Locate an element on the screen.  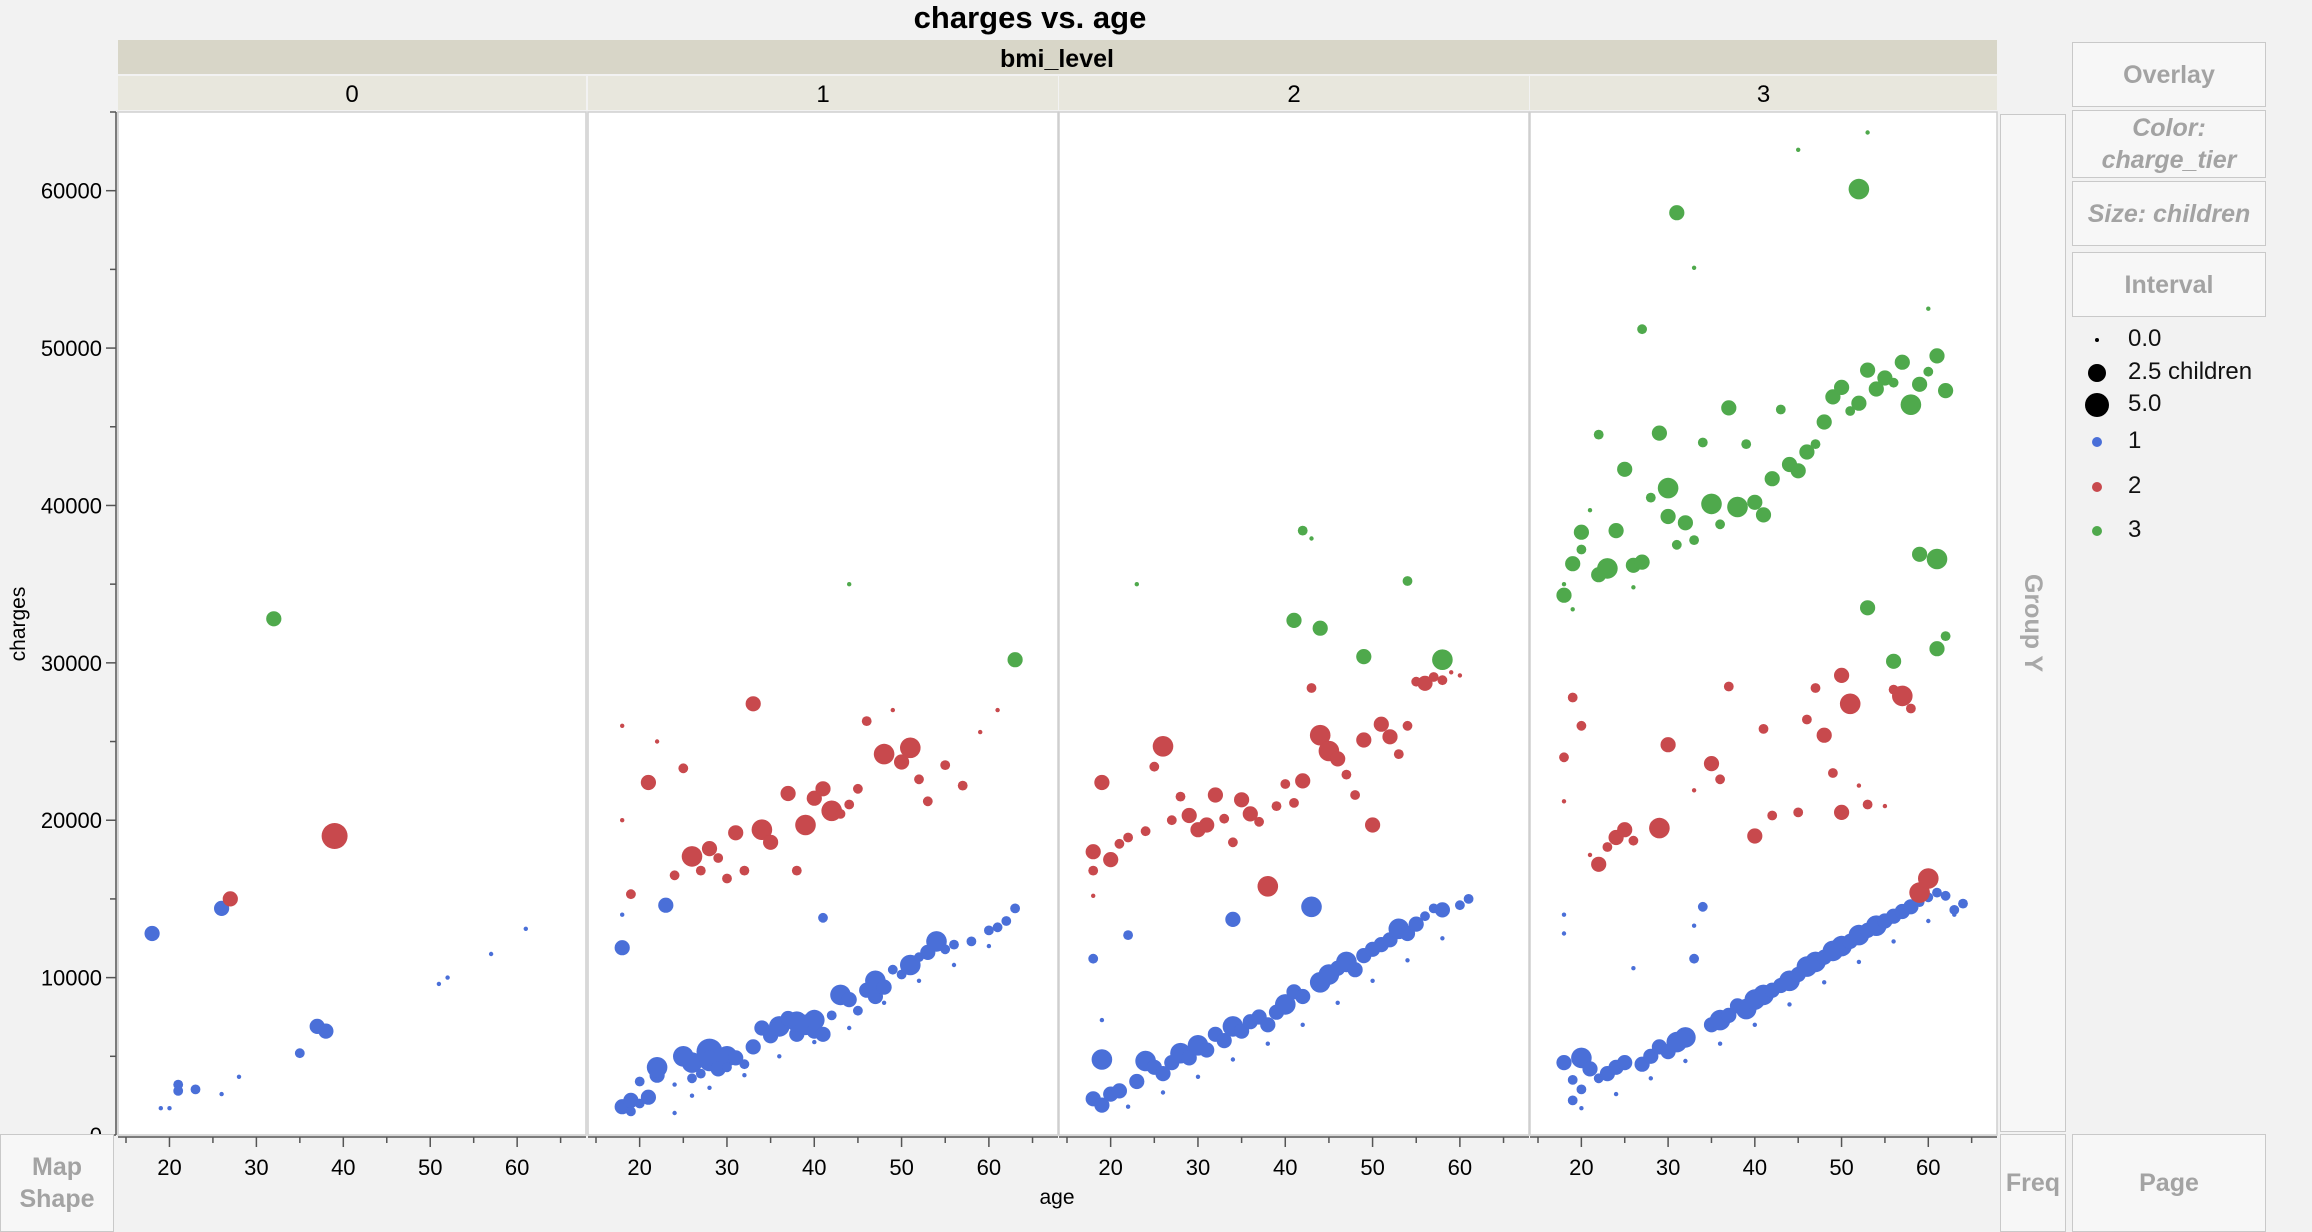
page-button: Page is located at coordinates (2169, 1183).